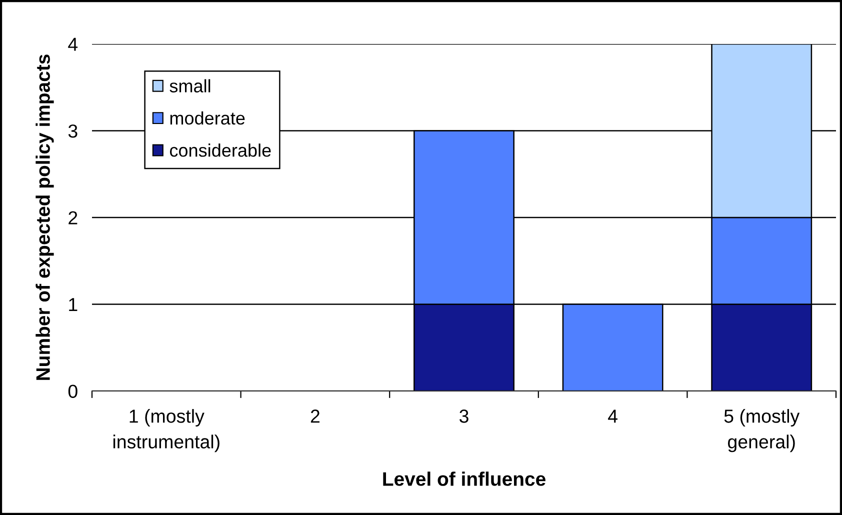 The width and height of the screenshot is (842, 515). I want to click on x-tick-label: 4, so click(613, 416).